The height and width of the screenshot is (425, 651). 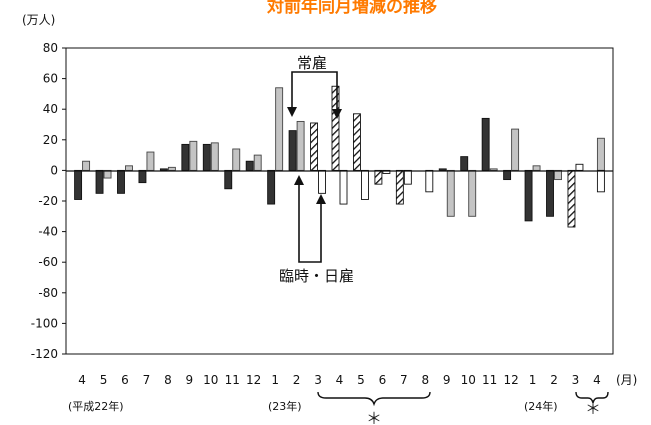 I want to click on y-unit-label: (万人), so click(x=38, y=20).